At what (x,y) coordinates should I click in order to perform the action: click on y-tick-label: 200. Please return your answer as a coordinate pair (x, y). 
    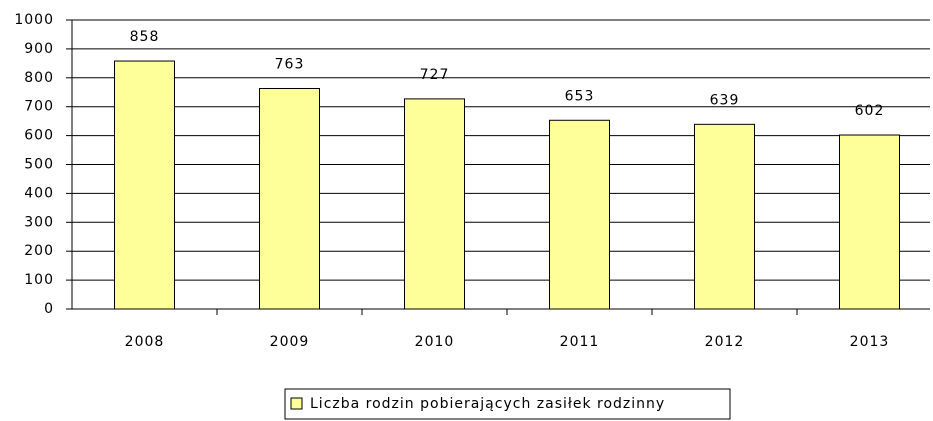
    Looking at the image, I should click on (39, 251).